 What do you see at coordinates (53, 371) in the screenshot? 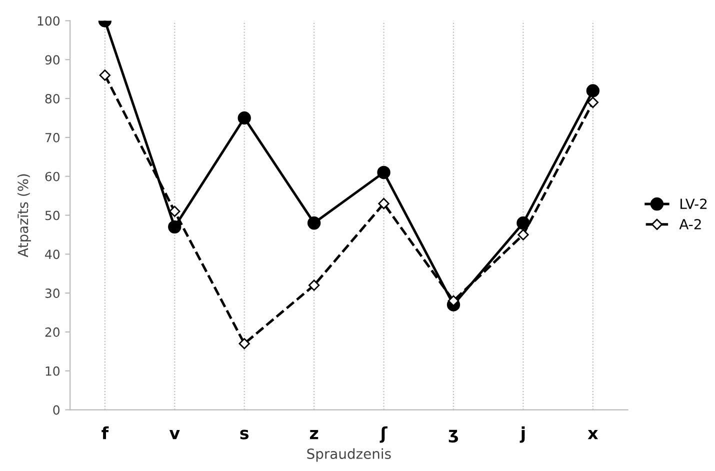
I see `y-tick-label: 10` at bounding box center [53, 371].